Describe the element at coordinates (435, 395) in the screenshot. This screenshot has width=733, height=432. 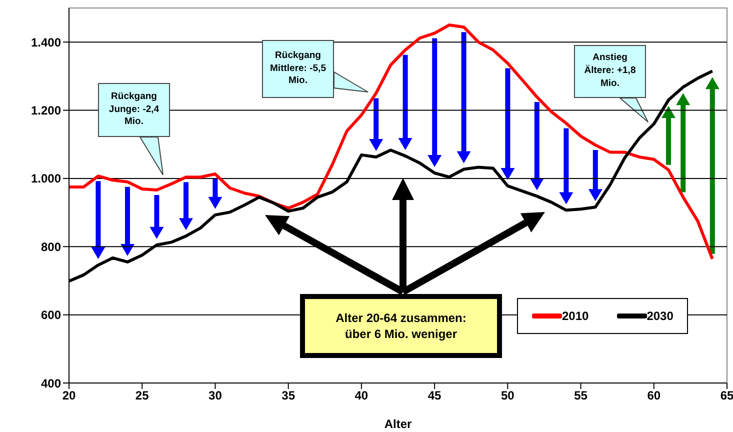
I see `x-tick-label: 45` at that location.